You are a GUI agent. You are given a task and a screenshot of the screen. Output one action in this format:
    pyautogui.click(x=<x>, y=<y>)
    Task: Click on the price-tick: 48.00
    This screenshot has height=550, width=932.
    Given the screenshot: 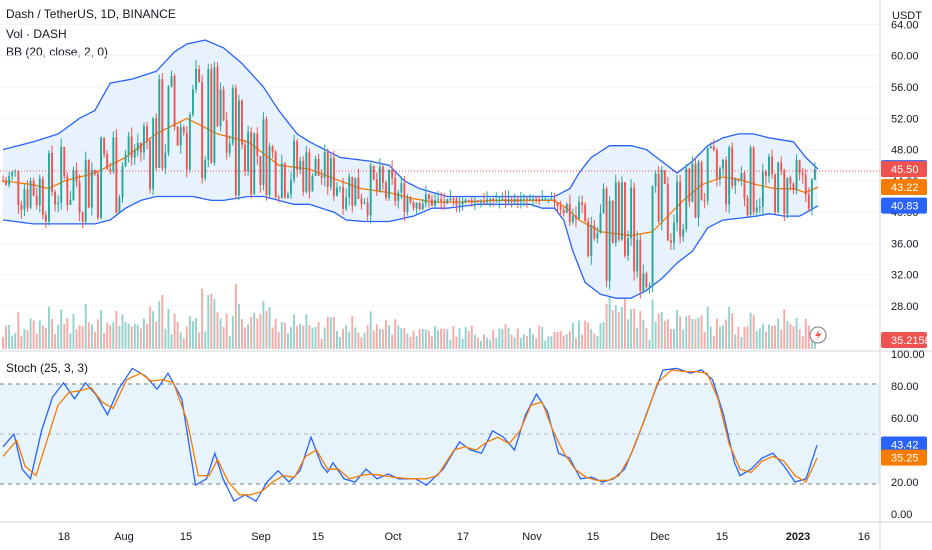 What is the action you would take?
    pyautogui.click(x=905, y=151)
    